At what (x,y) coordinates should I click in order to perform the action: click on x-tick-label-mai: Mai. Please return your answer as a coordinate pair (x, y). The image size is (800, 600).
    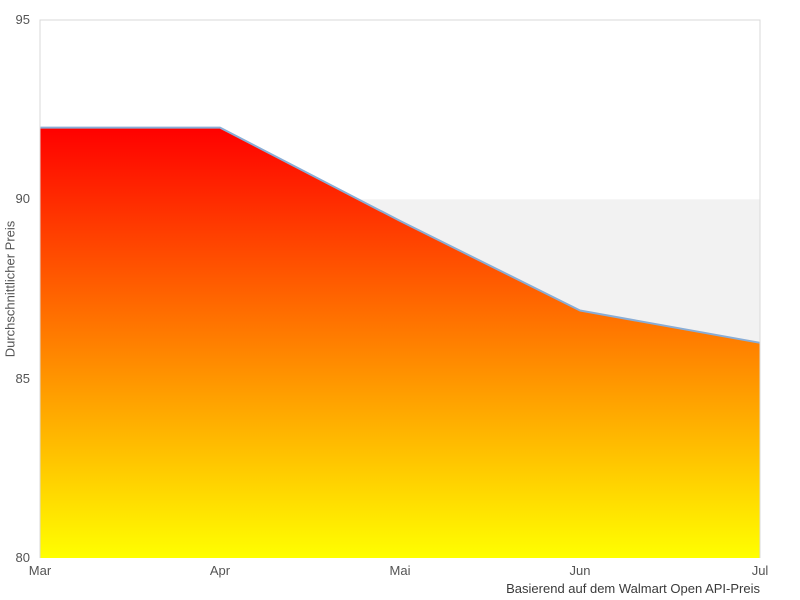
    Looking at the image, I should click on (400, 570).